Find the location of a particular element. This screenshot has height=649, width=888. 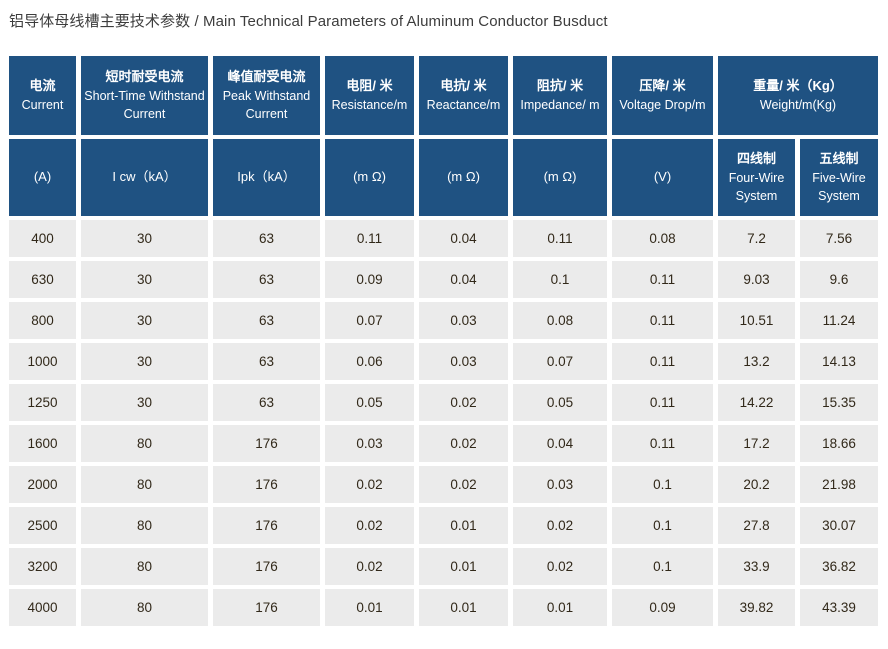

table-cell: 9.6 is located at coordinates (839, 279).